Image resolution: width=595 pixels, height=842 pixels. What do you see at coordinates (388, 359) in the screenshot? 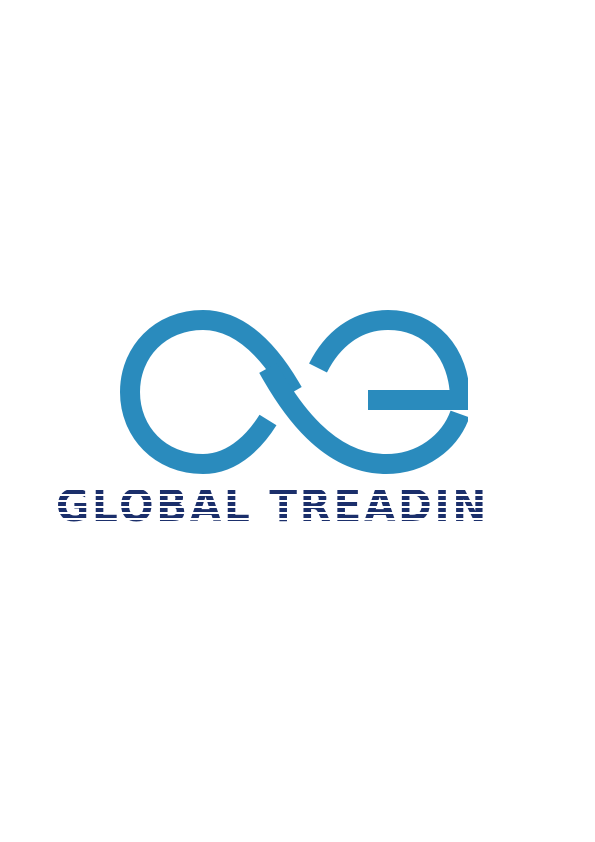
I see `right-loop-e` at bounding box center [388, 359].